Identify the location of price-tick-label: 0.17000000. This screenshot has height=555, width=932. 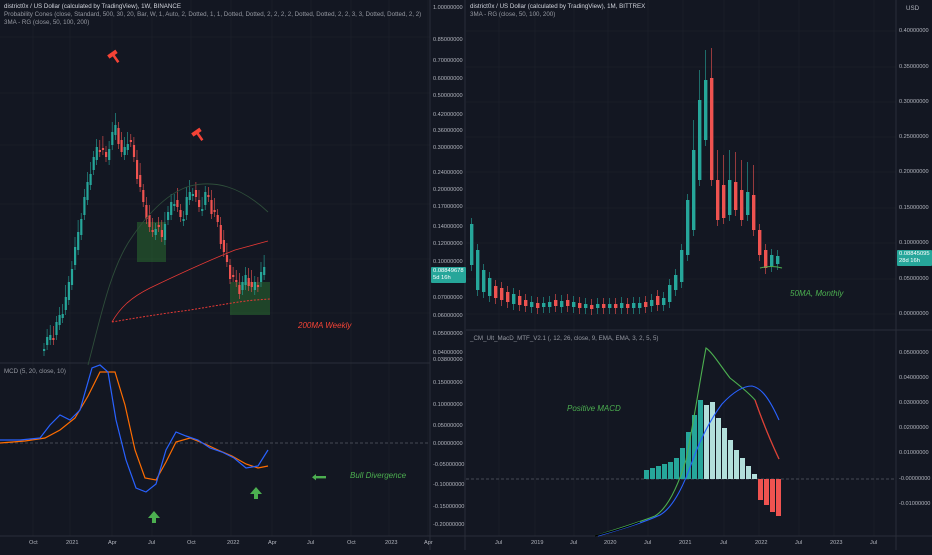
(448, 207).